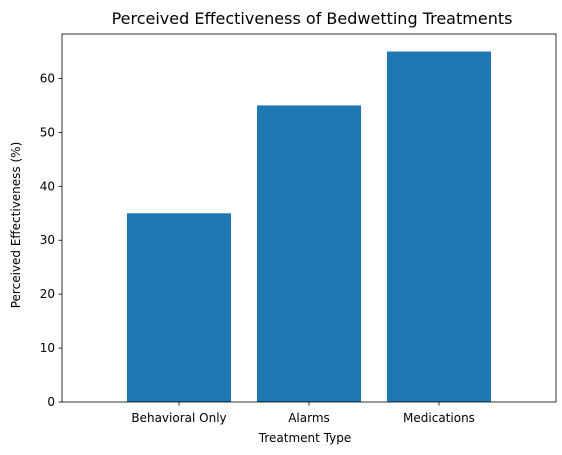 The height and width of the screenshot is (455, 562). What do you see at coordinates (51, 402) in the screenshot?
I see `y-tick-label: 0` at bounding box center [51, 402].